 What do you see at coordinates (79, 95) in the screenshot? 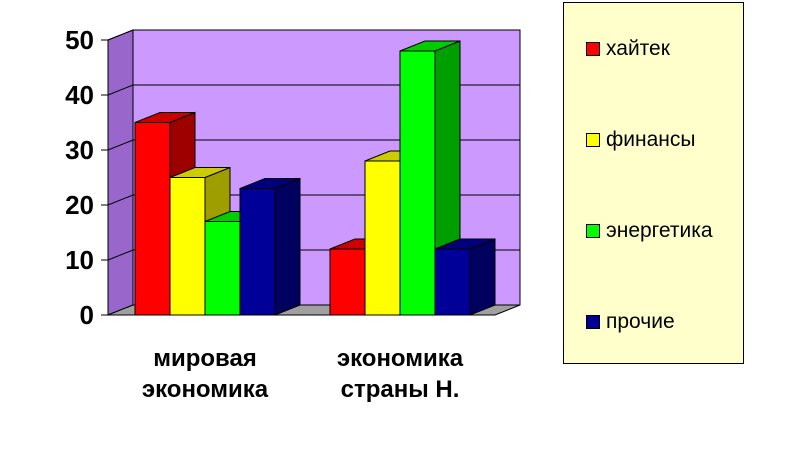
I see `y-tick-label: 40` at bounding box center [79, 95].